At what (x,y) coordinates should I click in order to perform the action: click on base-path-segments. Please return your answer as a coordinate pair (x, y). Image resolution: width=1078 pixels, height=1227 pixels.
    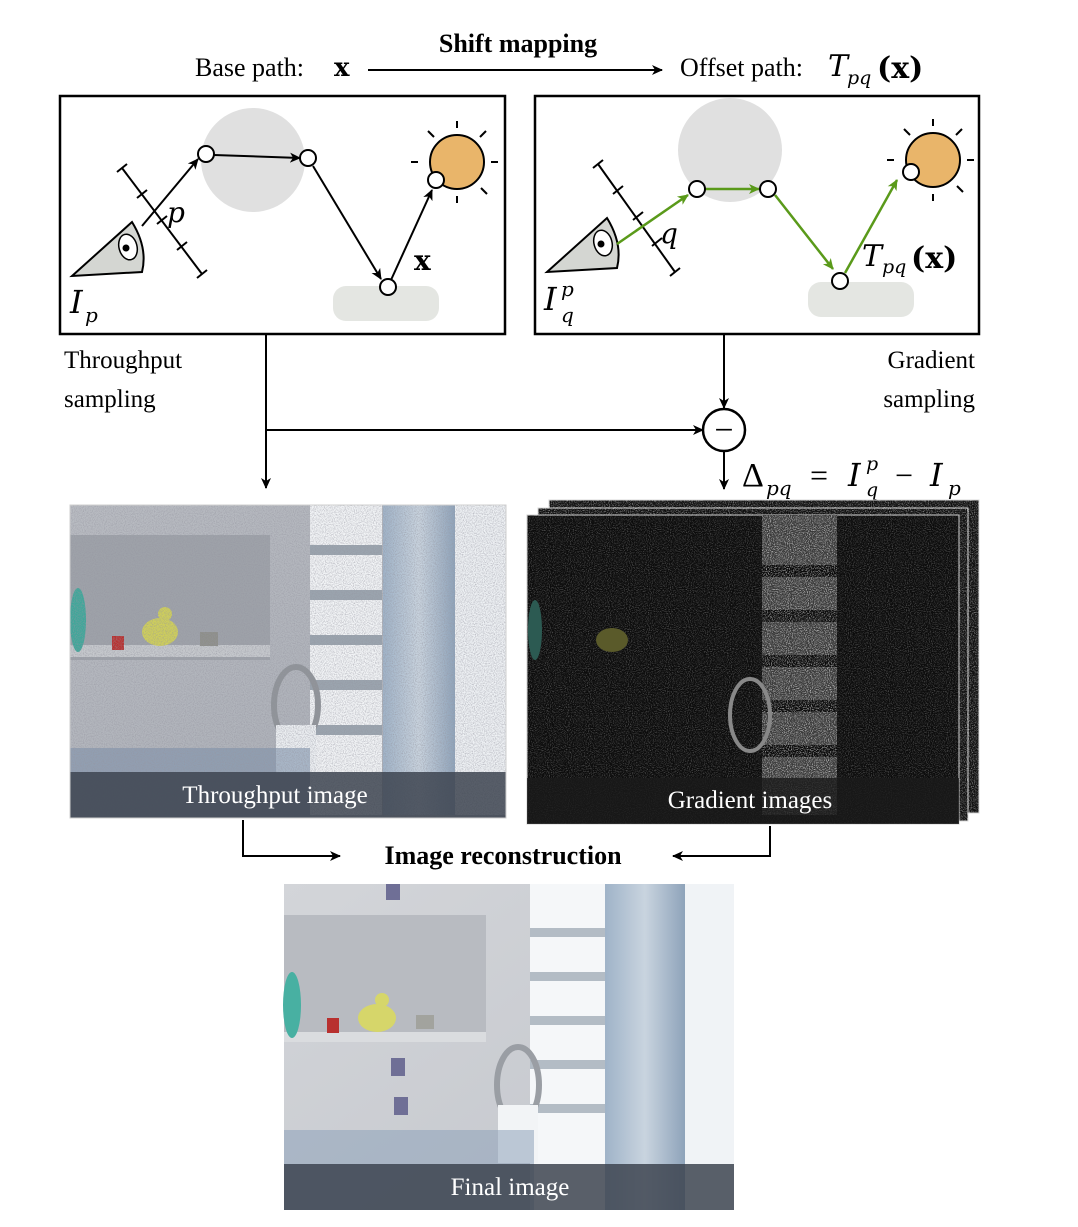
    Looking at the image, I should click on (287, 216).